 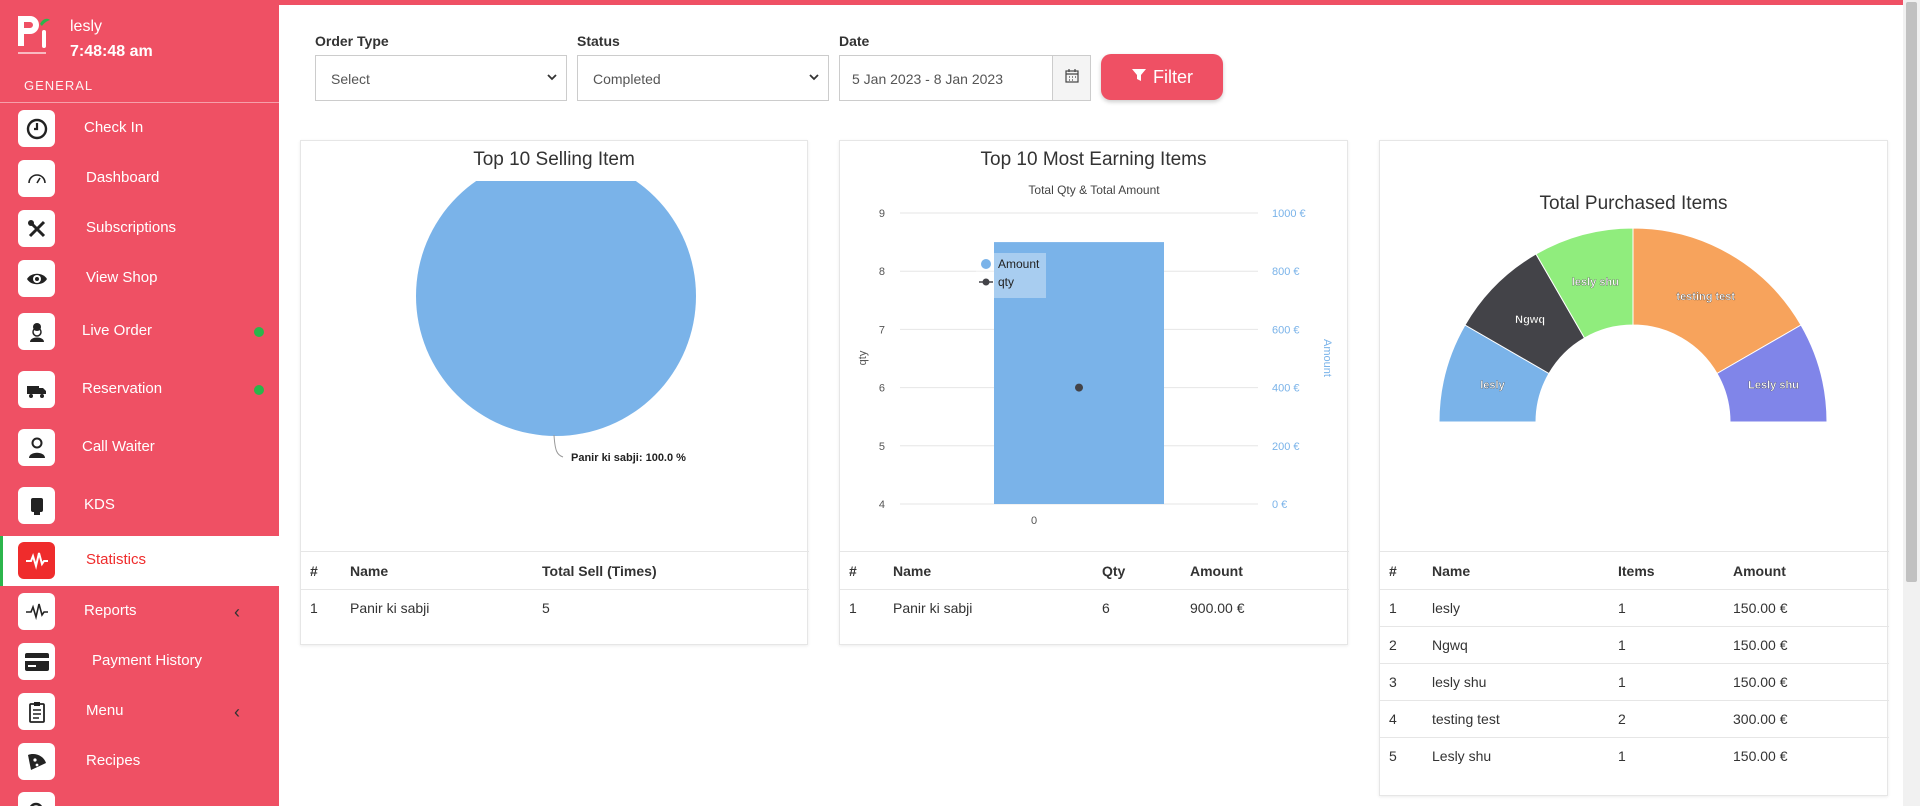 What do you see at coordinates (555, 608) in the screenshot?
I see `table-row: 1 Panir ki sabji 5` at bounding box center [555, 608].